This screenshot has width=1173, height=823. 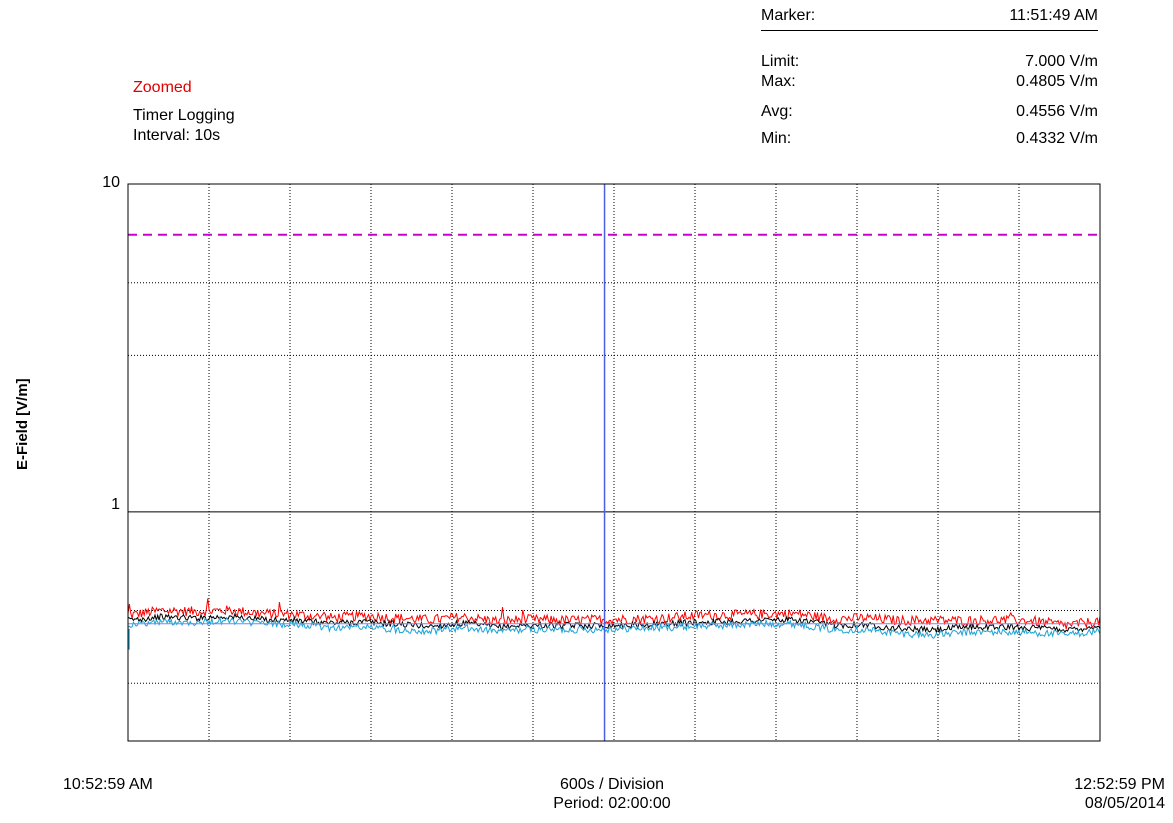 What do you see at coordinates (776, 138) in the screenshot?
I see `min-label: Min:` at bounding box center [776, 138].